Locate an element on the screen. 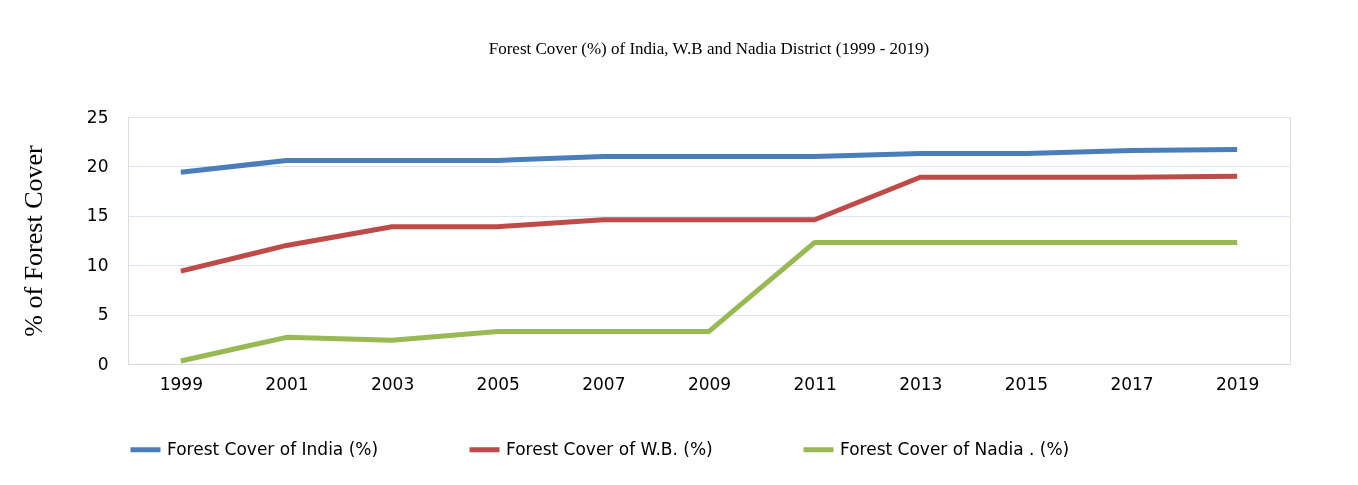  y-tick-label: 15 is located at coordinates (97, 215).